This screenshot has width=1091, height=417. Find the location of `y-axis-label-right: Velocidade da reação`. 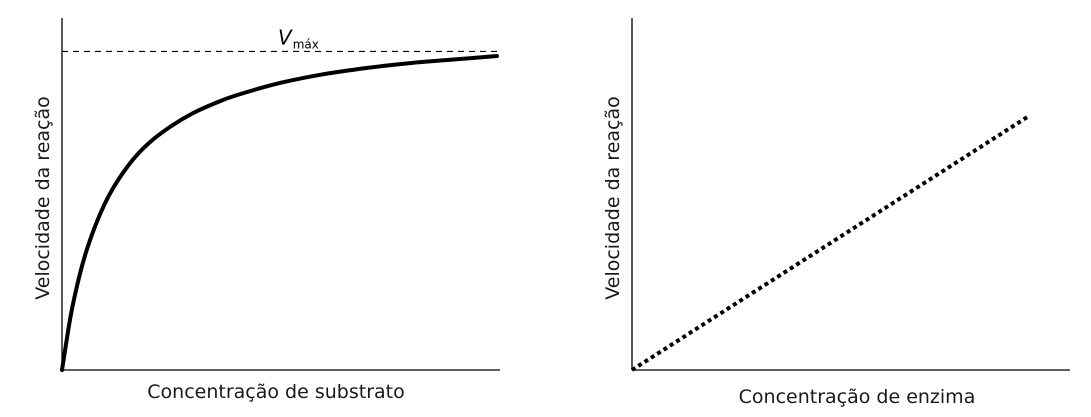

y-axis-label-right: Velocidade da reação is located at coordinates (613, 198).